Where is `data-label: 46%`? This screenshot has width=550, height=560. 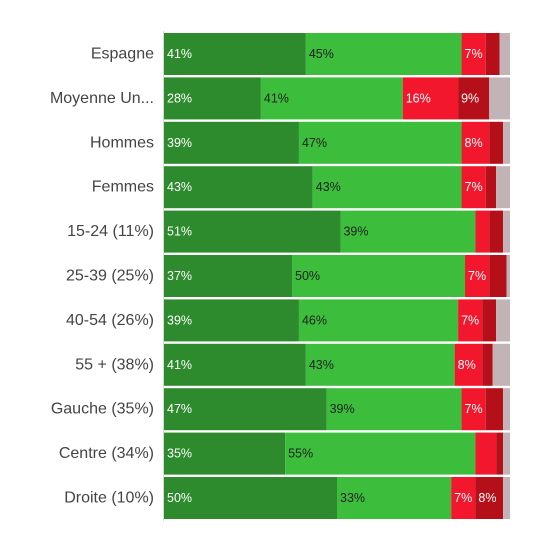 data-label: 46% is located at coordinates (314, 320).